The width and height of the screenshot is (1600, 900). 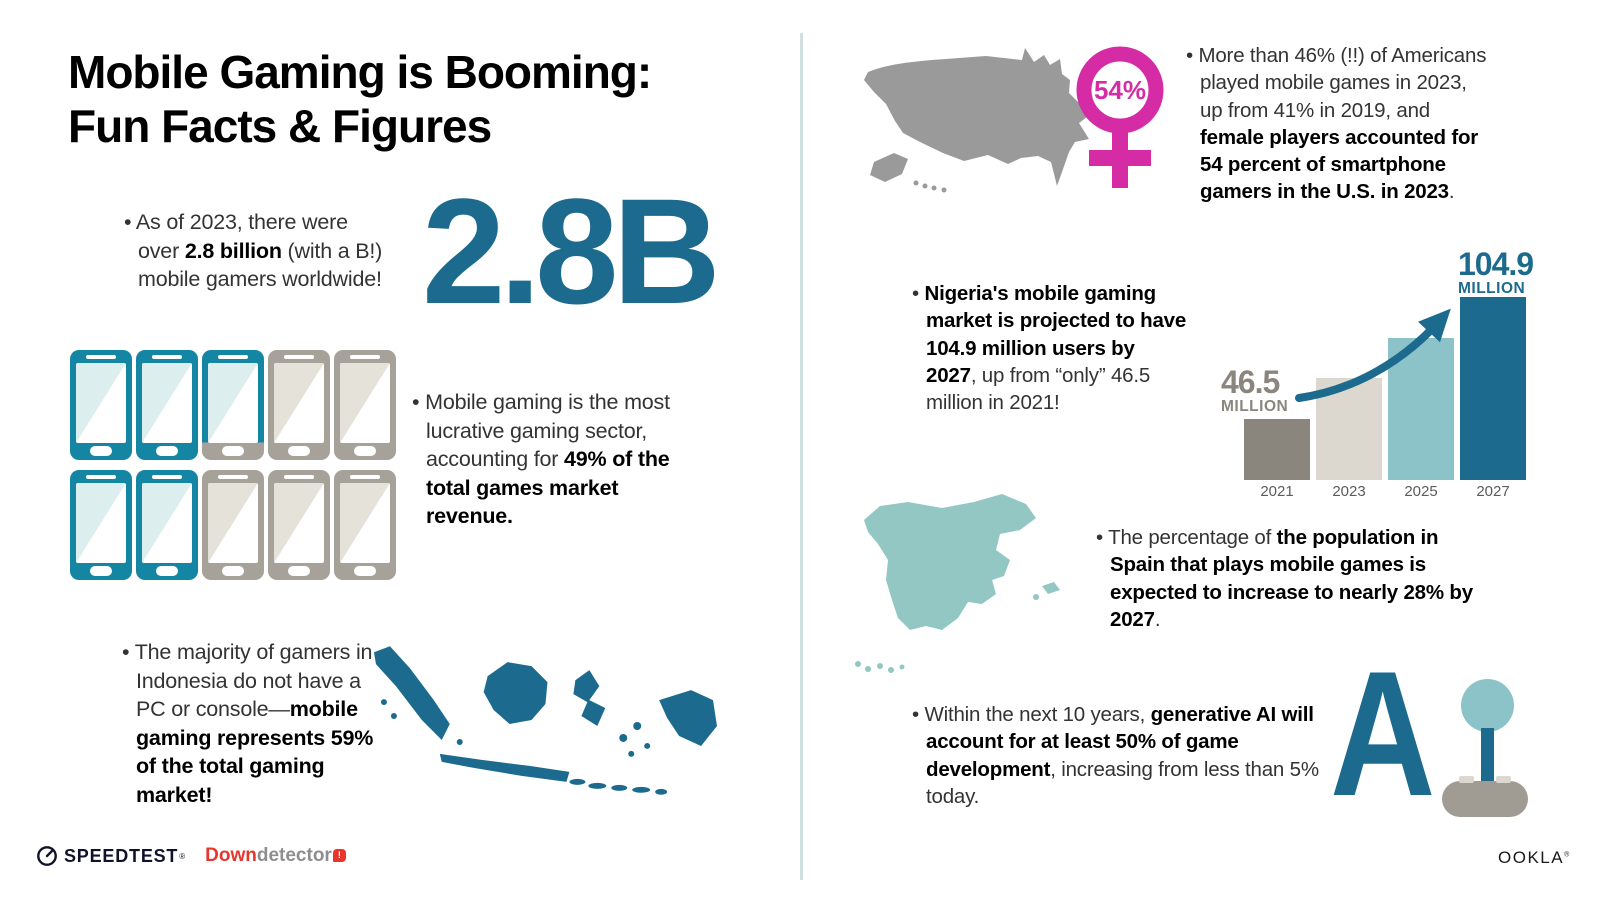 I want to click on fact-text-bold: 2.8 billion, so click(x=233, y=250).